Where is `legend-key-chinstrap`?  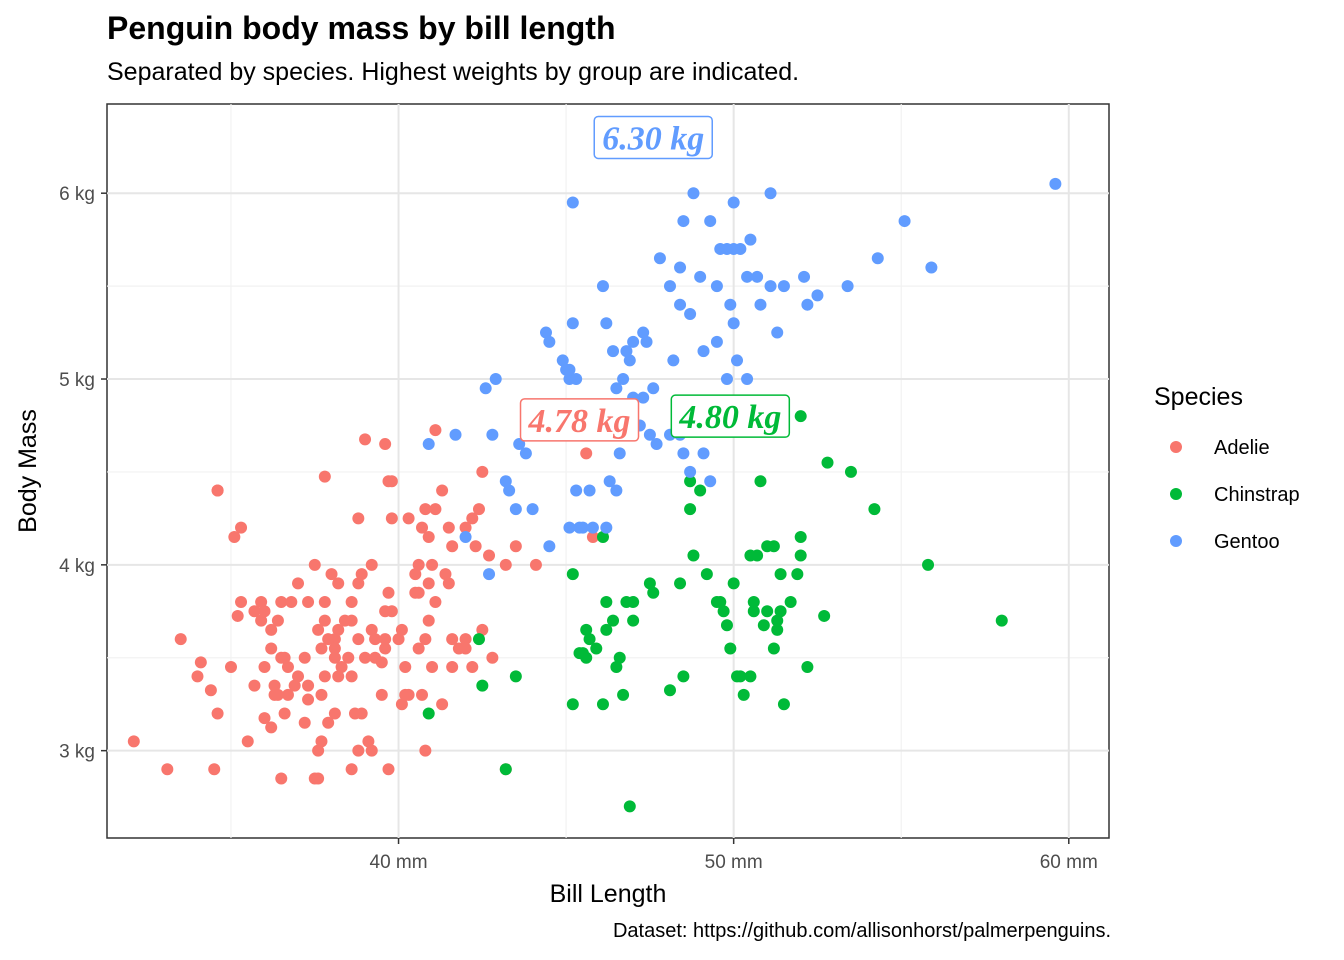 legend-key-chinstrap is located at coordinates (1176, 494).